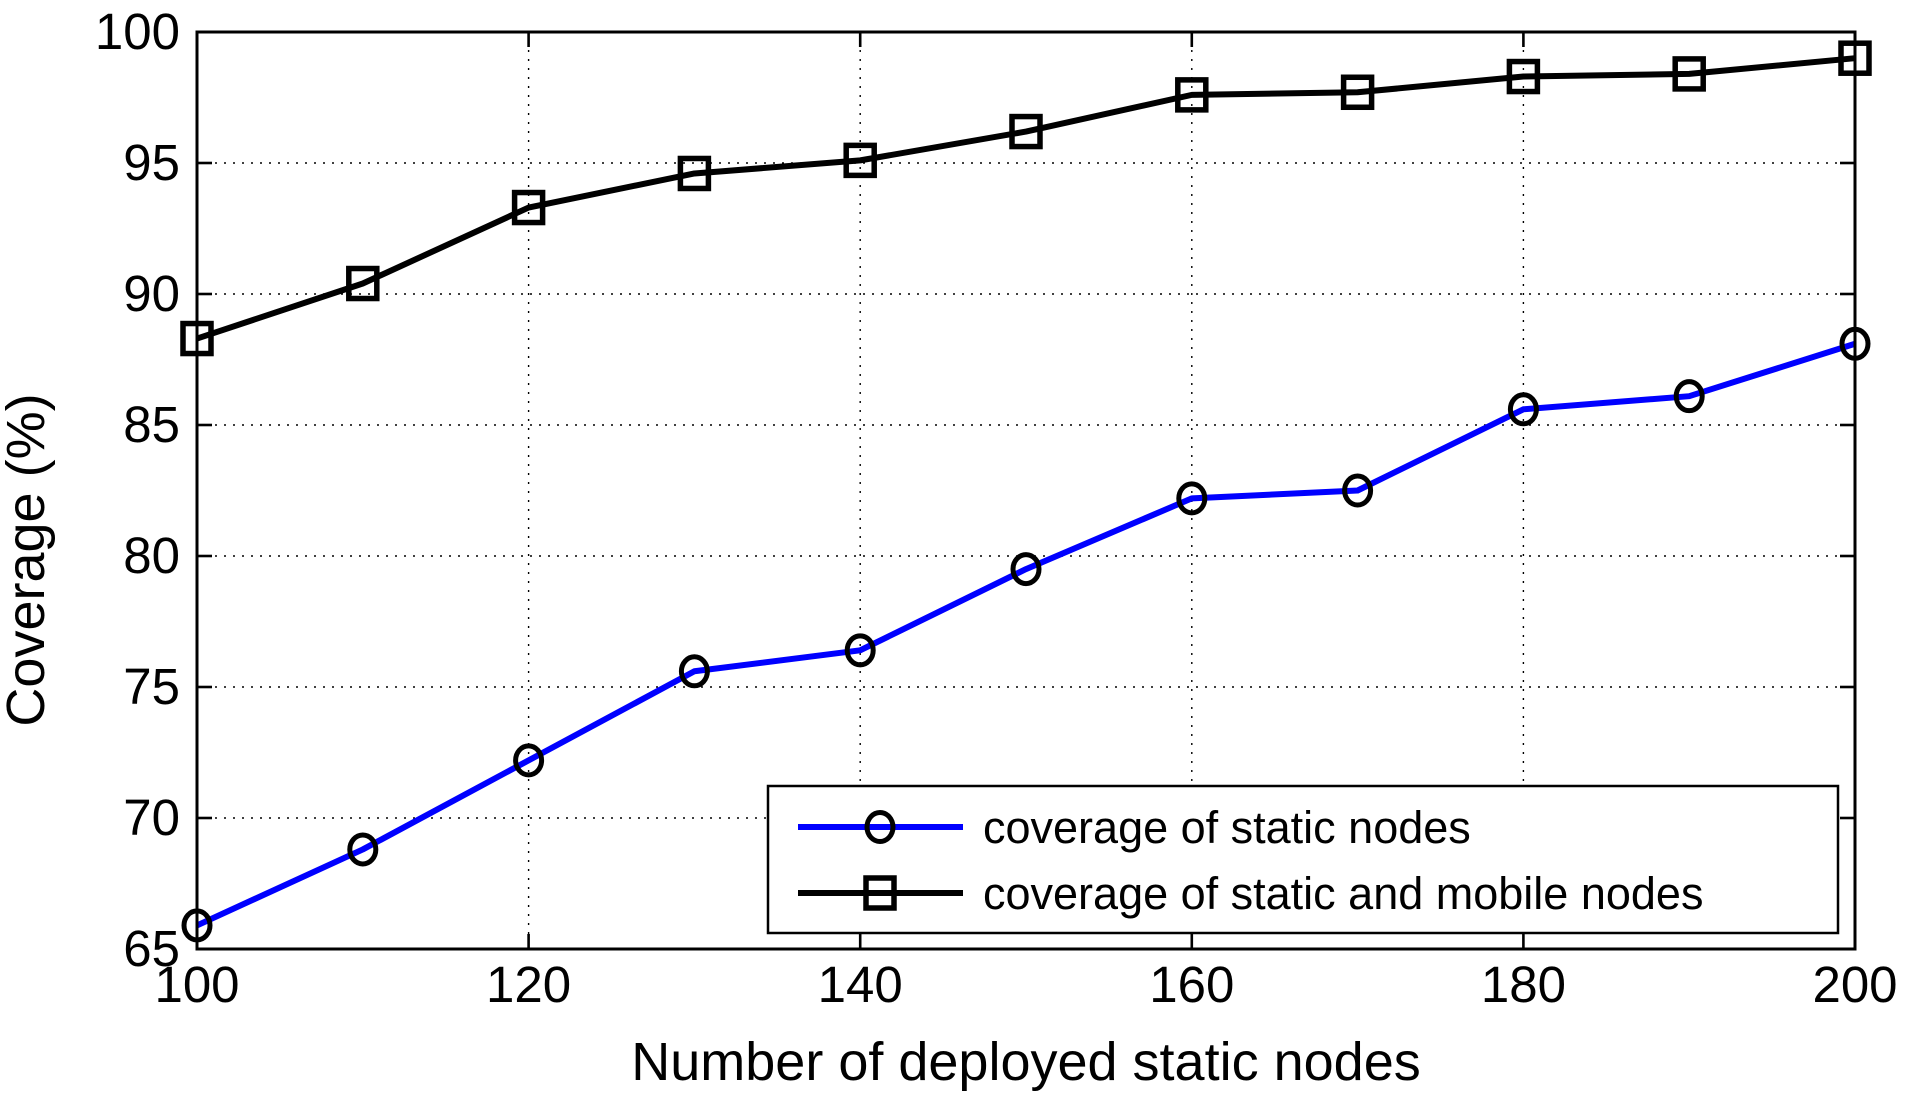  I want to click on legend-label: coverage of static and mobile nodes, so click(1343, 893).